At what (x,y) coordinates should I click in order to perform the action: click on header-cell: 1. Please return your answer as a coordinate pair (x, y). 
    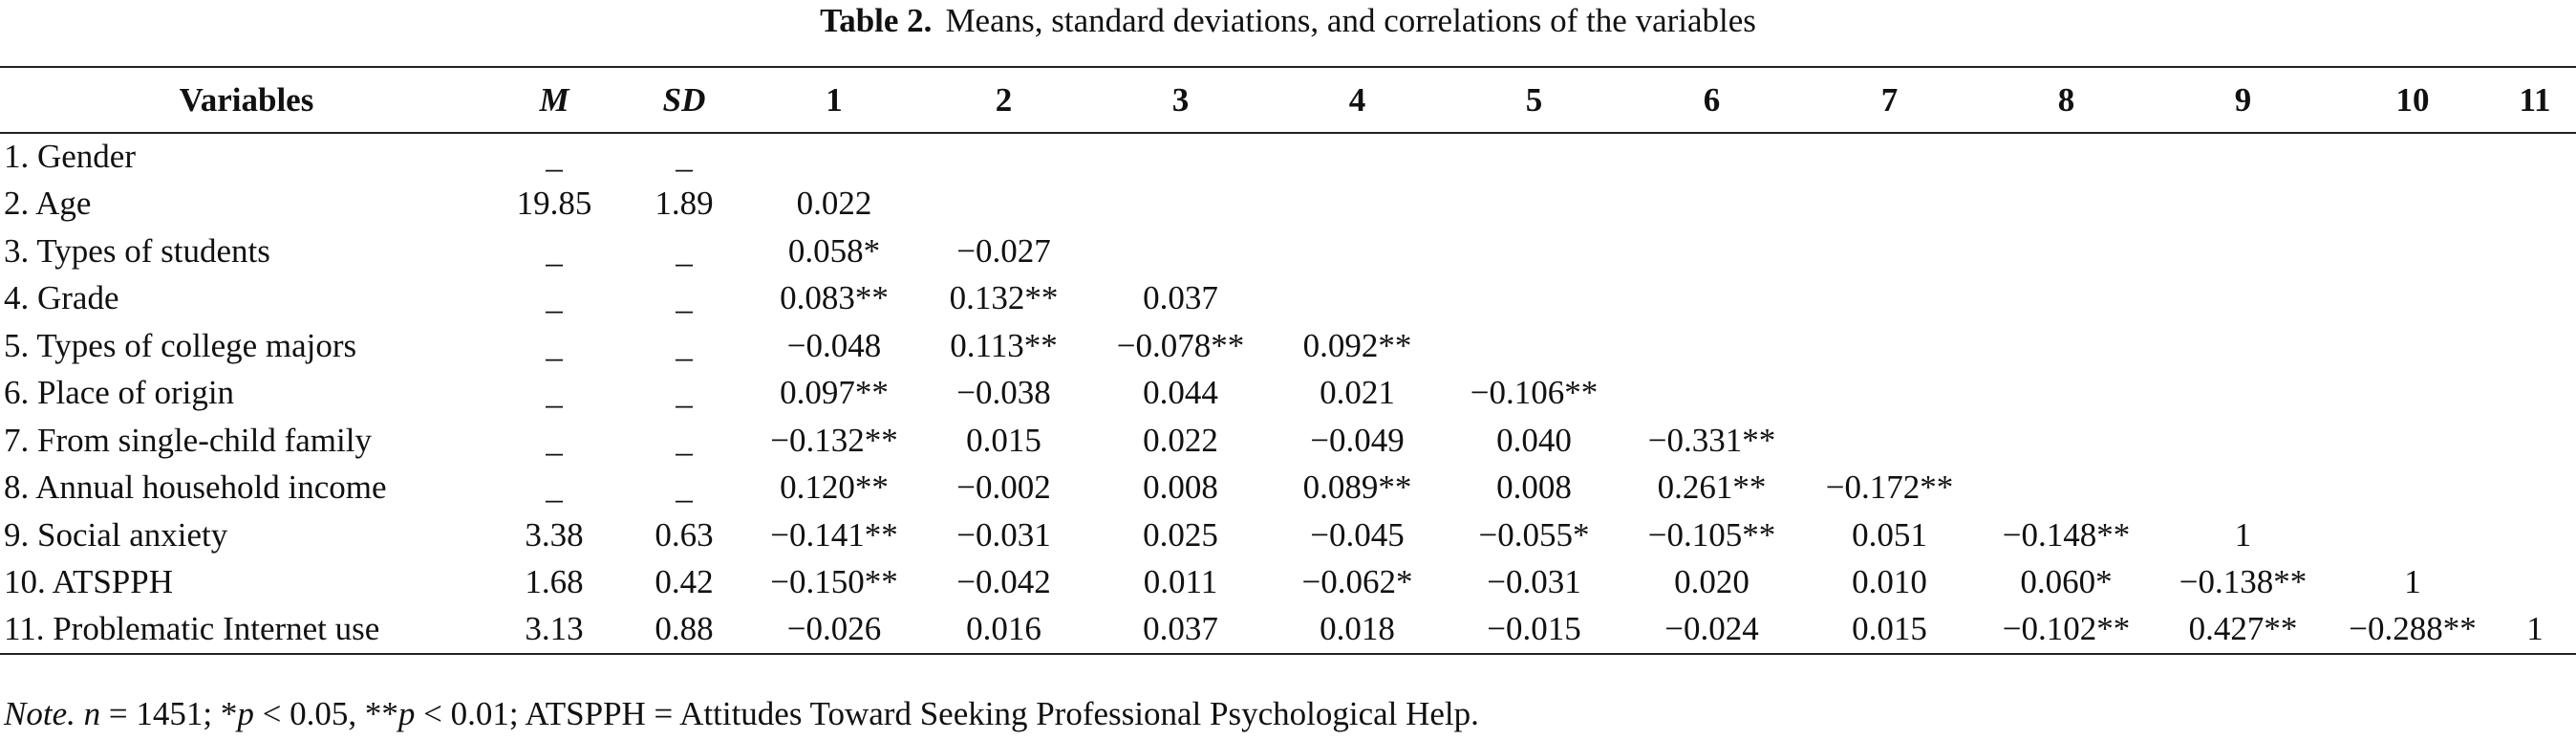
    Looking at the image, I should click on (834, 99).